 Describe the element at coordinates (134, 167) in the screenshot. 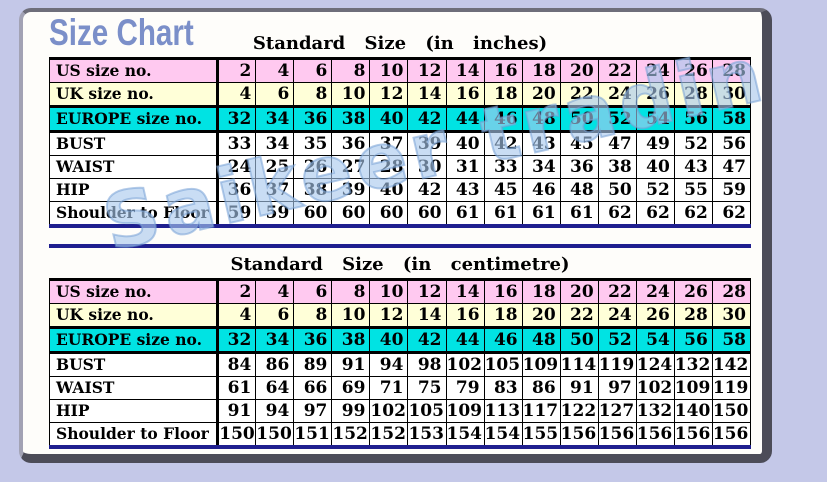

I see `row-label: WAIST` at that location.